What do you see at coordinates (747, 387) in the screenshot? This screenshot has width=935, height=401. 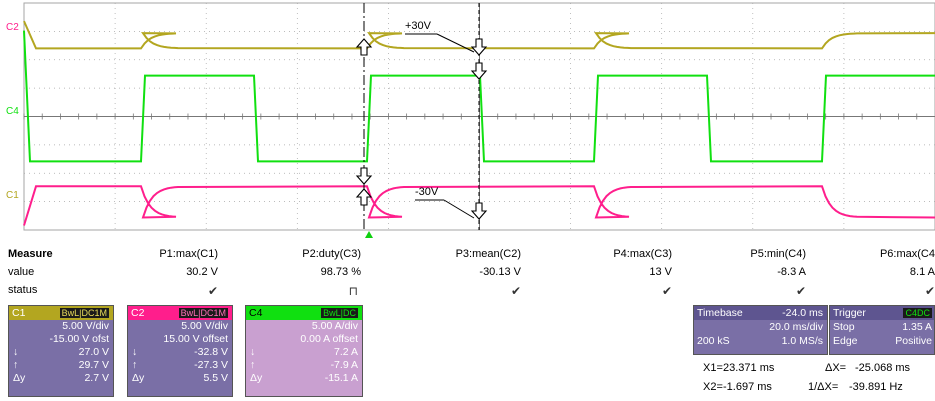 I see `cursor-x2-value: -1.697 ms` at bounding box center [747, 387].